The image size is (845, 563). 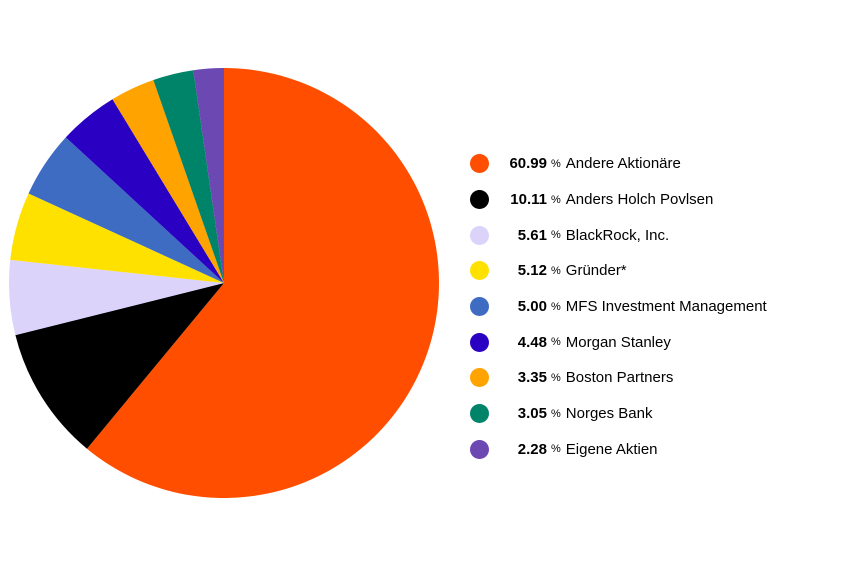 I want to click on legend-value: 3.35, so click(x=532, y=378).